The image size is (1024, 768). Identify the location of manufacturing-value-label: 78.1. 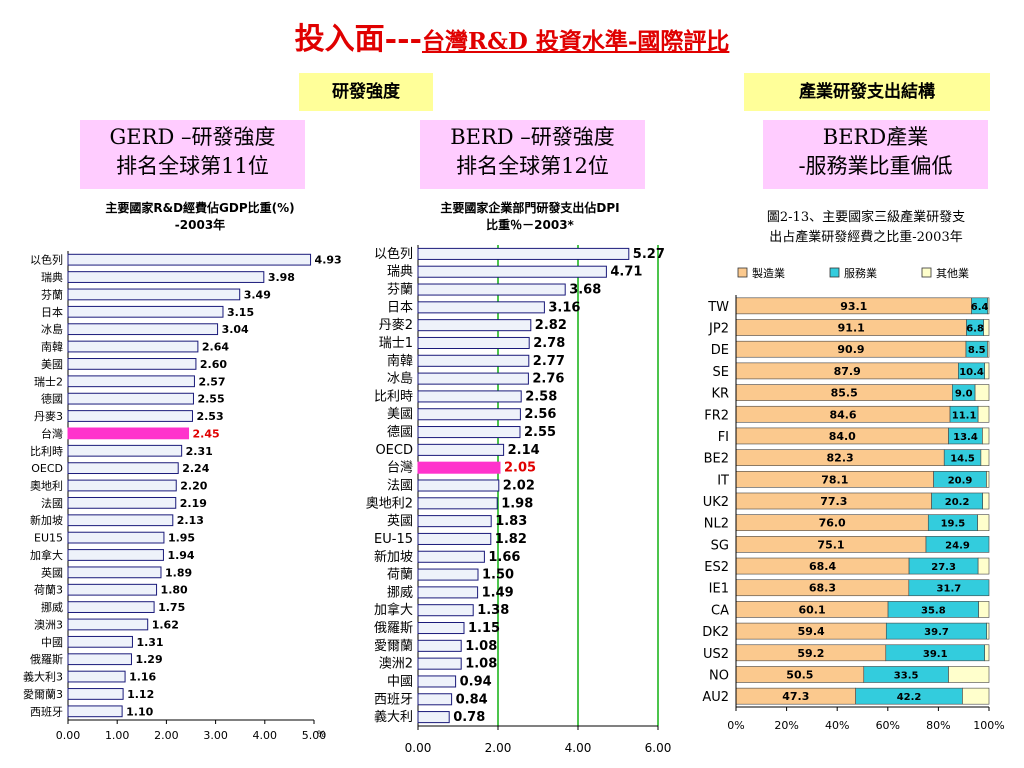
(834, 479).